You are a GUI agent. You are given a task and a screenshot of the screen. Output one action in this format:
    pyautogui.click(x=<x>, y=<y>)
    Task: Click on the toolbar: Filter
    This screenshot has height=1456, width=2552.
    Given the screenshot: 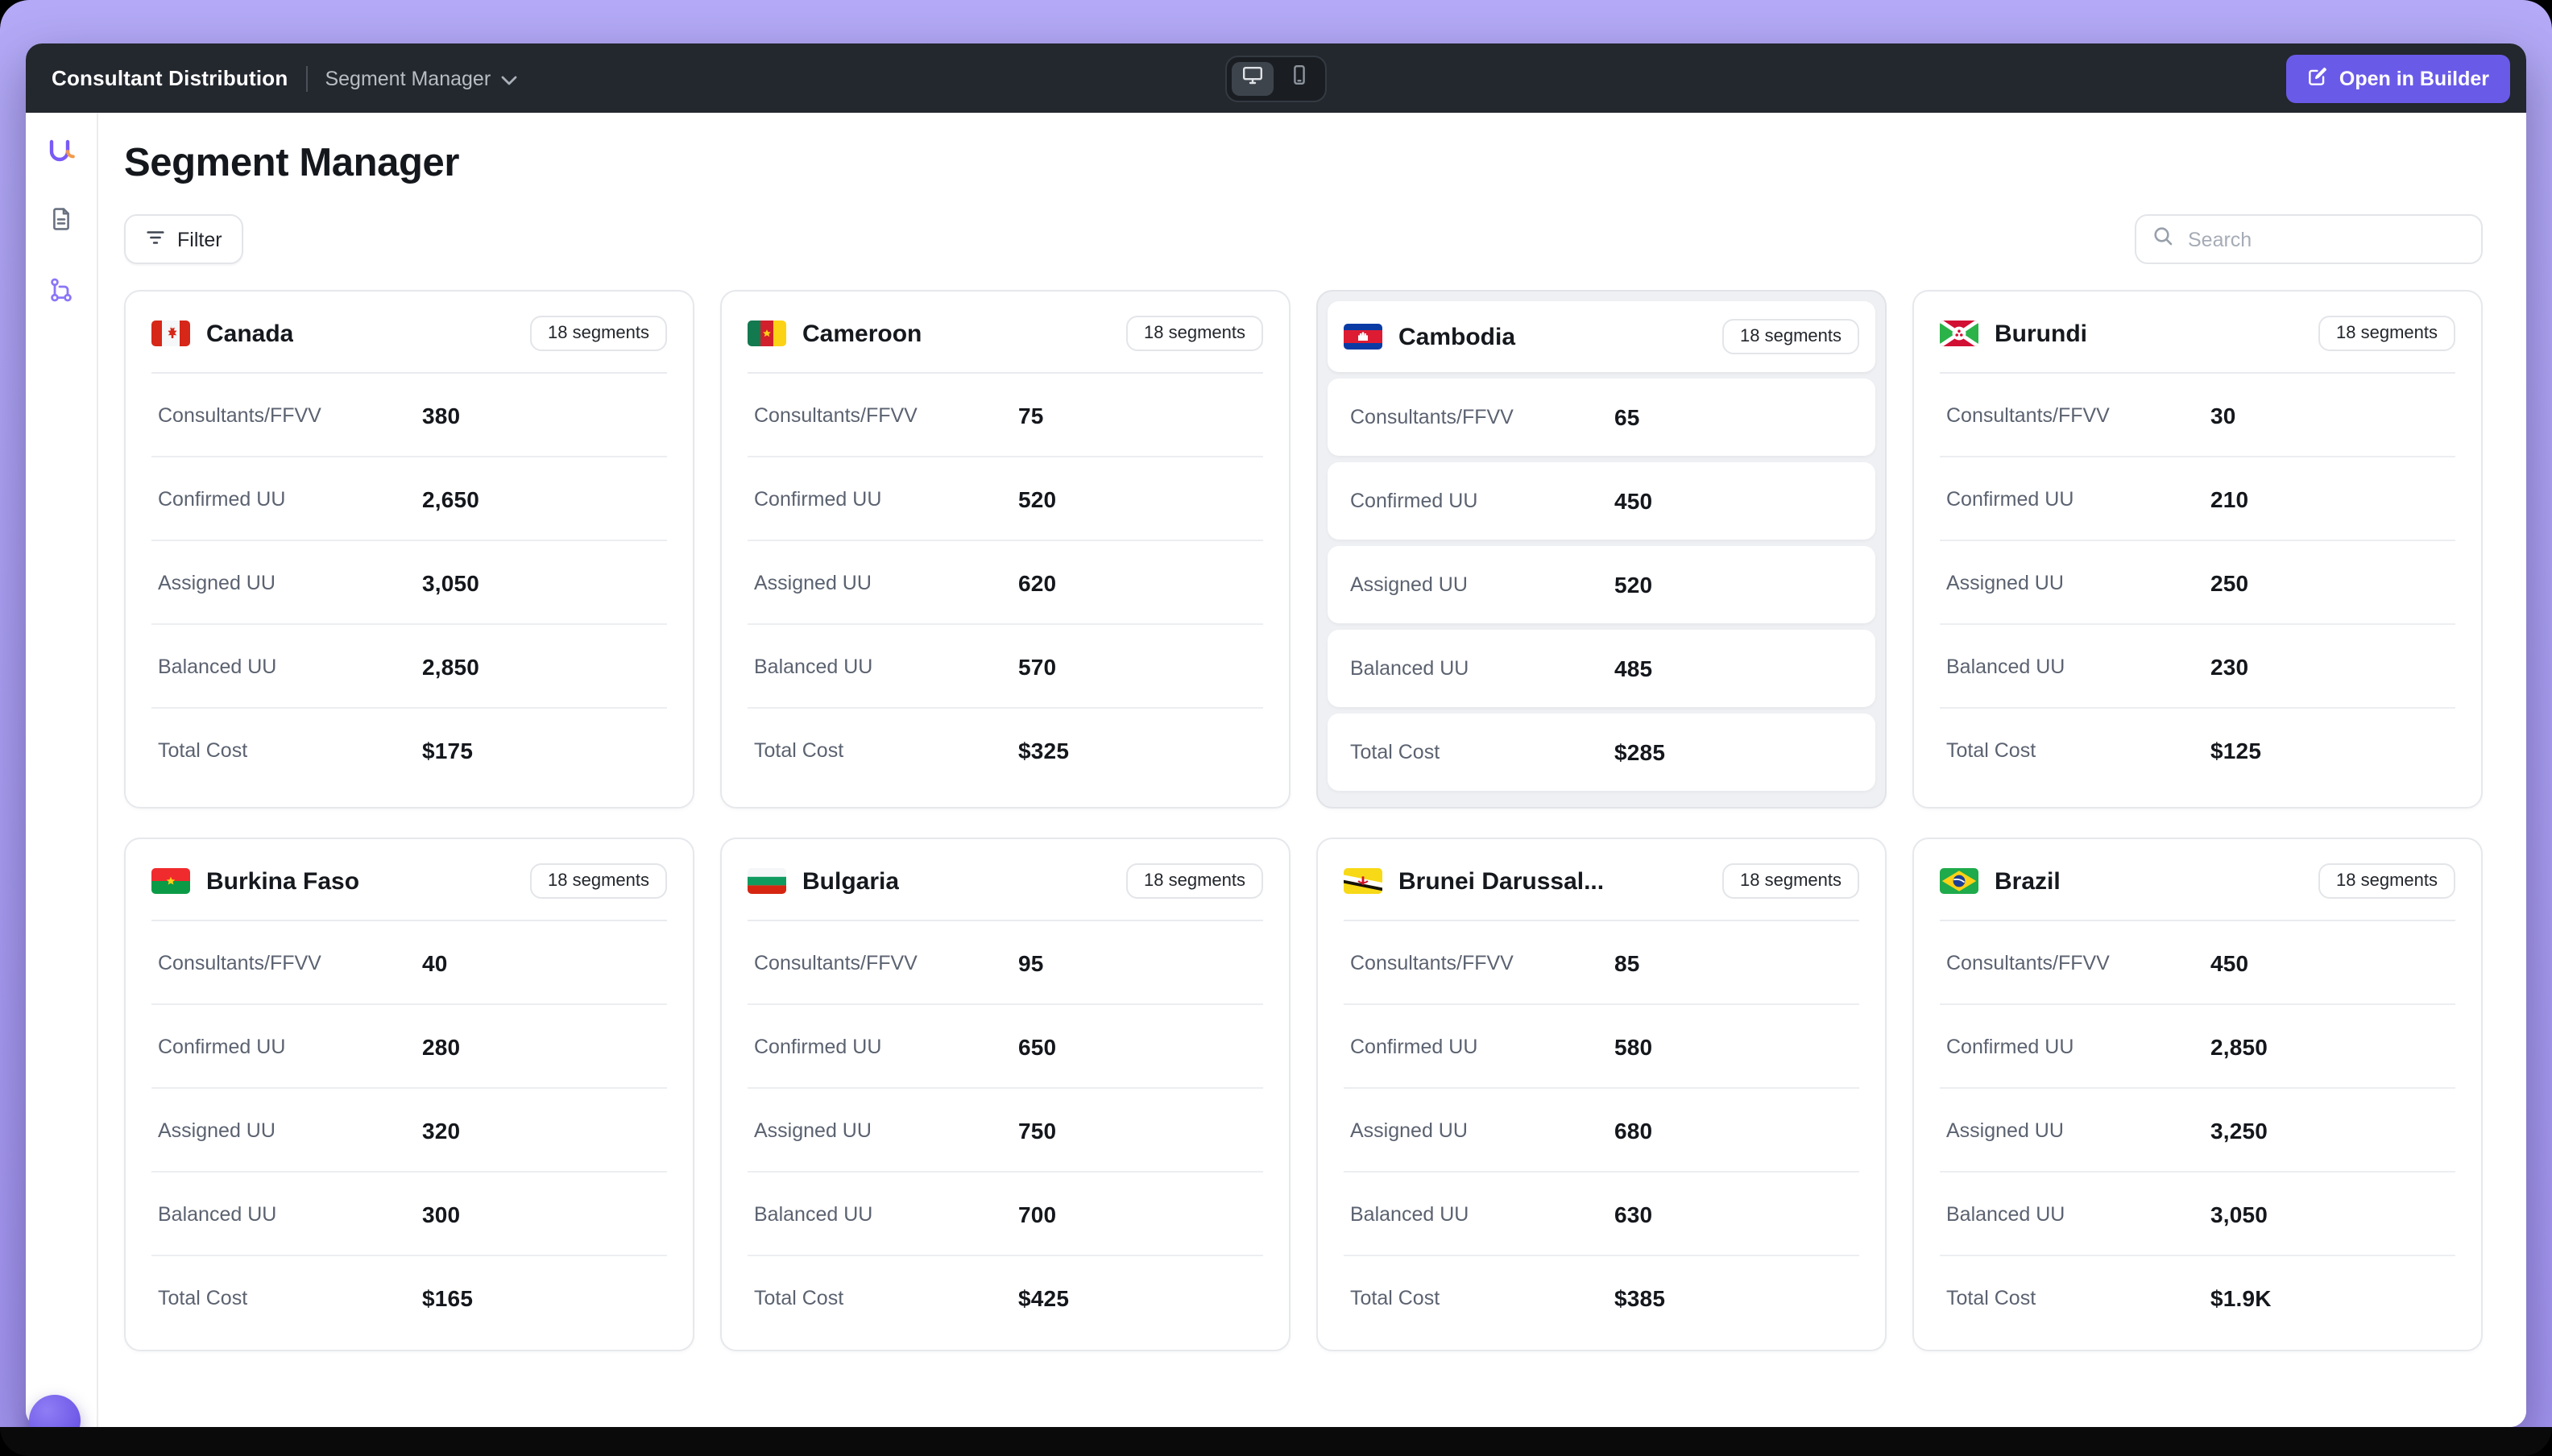 What is the action you would take?
    pyautogui.click(x=1303, y=239)
    